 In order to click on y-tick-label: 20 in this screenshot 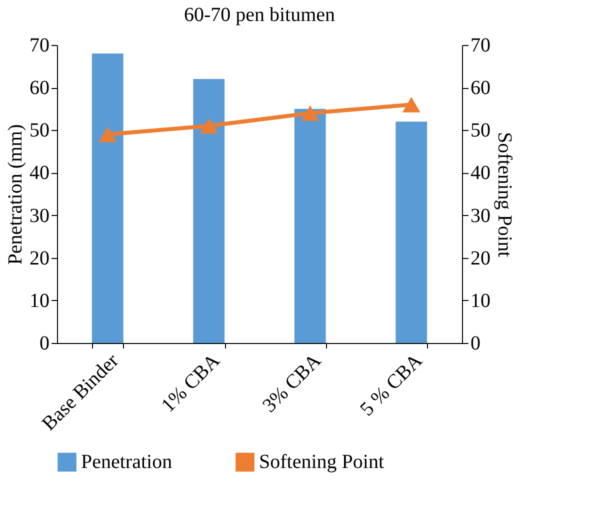, I will do `click(40, 258)`.